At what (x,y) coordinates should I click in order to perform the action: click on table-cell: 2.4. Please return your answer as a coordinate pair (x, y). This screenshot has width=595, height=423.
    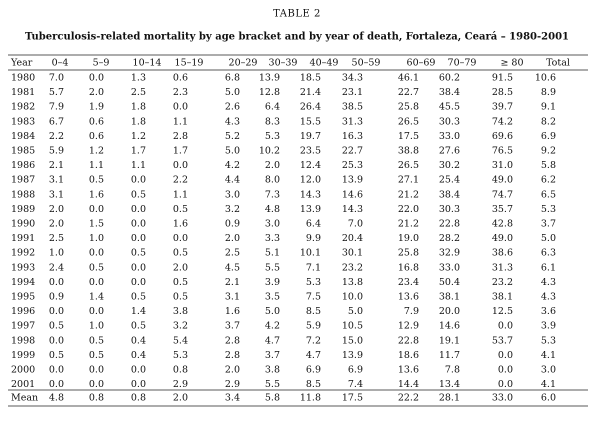
    Looking at the image, I should click on (56, 267).